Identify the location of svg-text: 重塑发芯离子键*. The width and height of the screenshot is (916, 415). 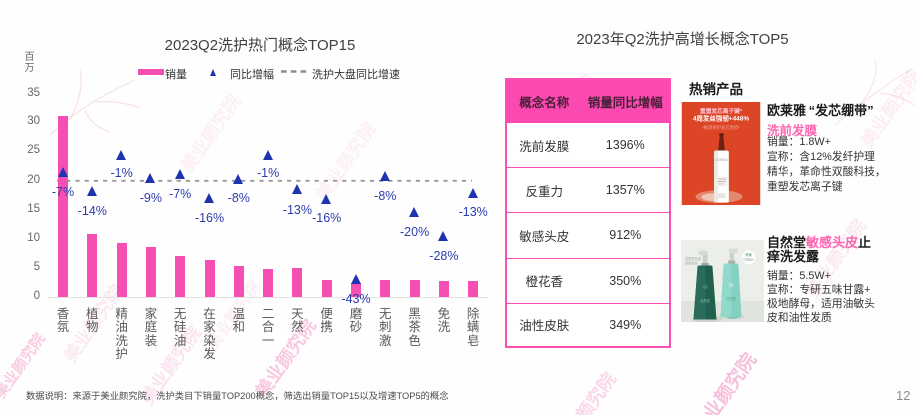
(721, 111).